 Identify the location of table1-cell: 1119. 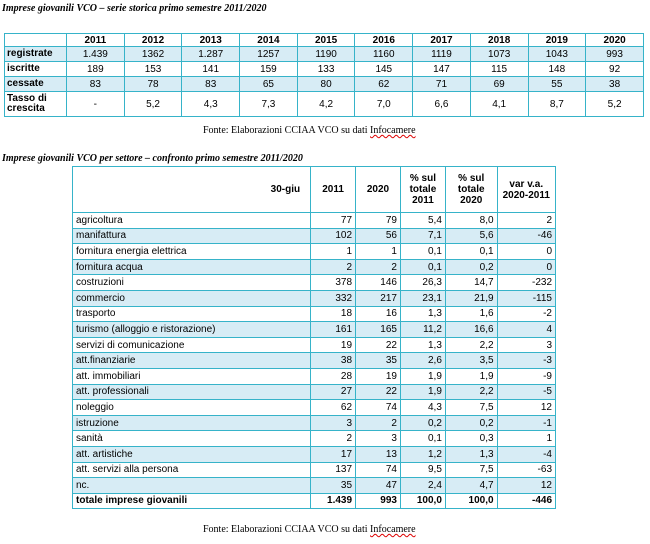
(441, 54).